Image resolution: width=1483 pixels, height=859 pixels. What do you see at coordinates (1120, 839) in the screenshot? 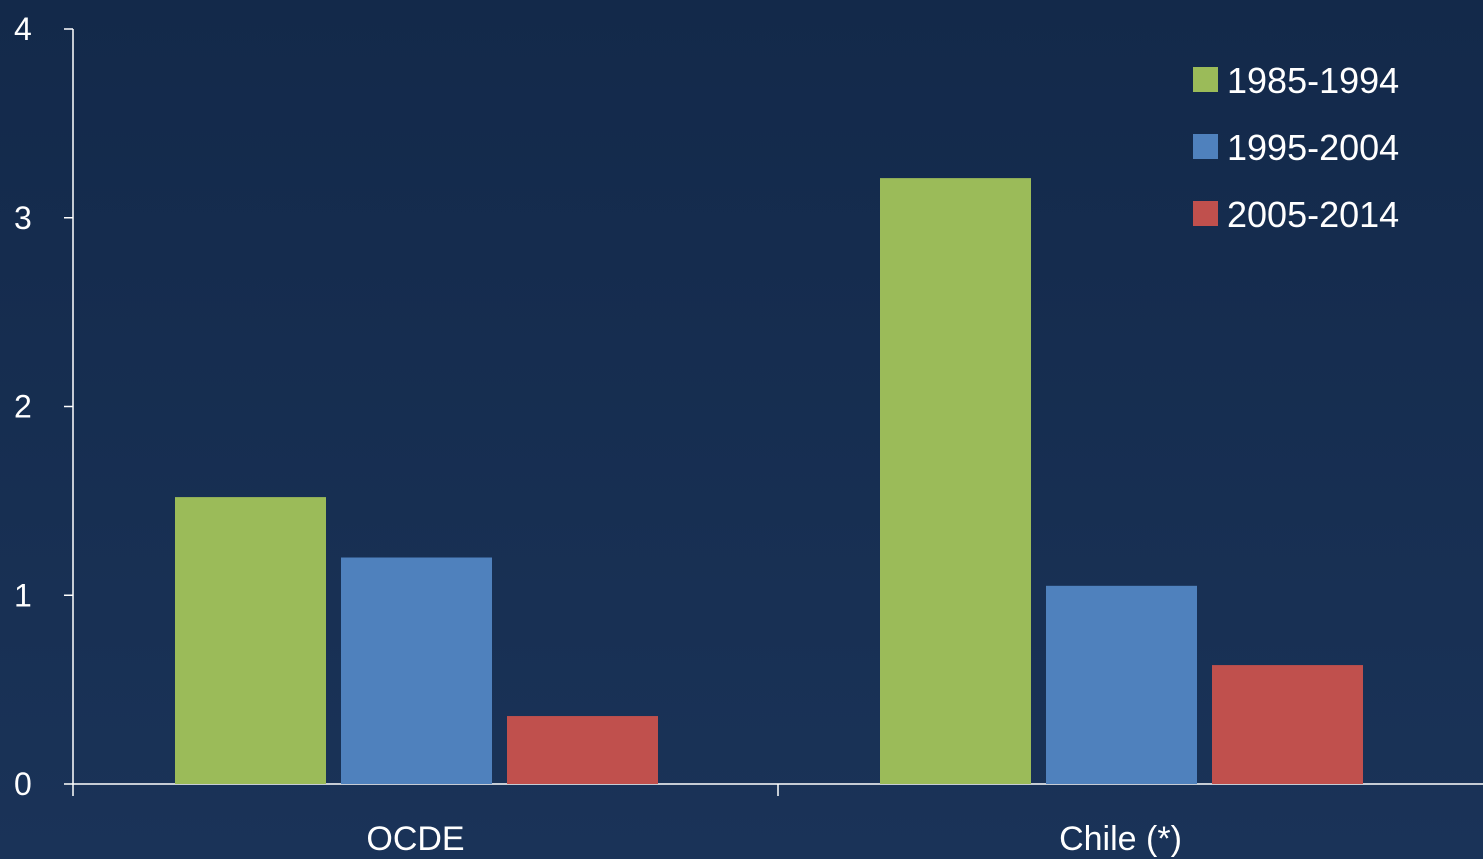
I see `x-category-label: Chile (*)` at bounding box center [1120, 839].